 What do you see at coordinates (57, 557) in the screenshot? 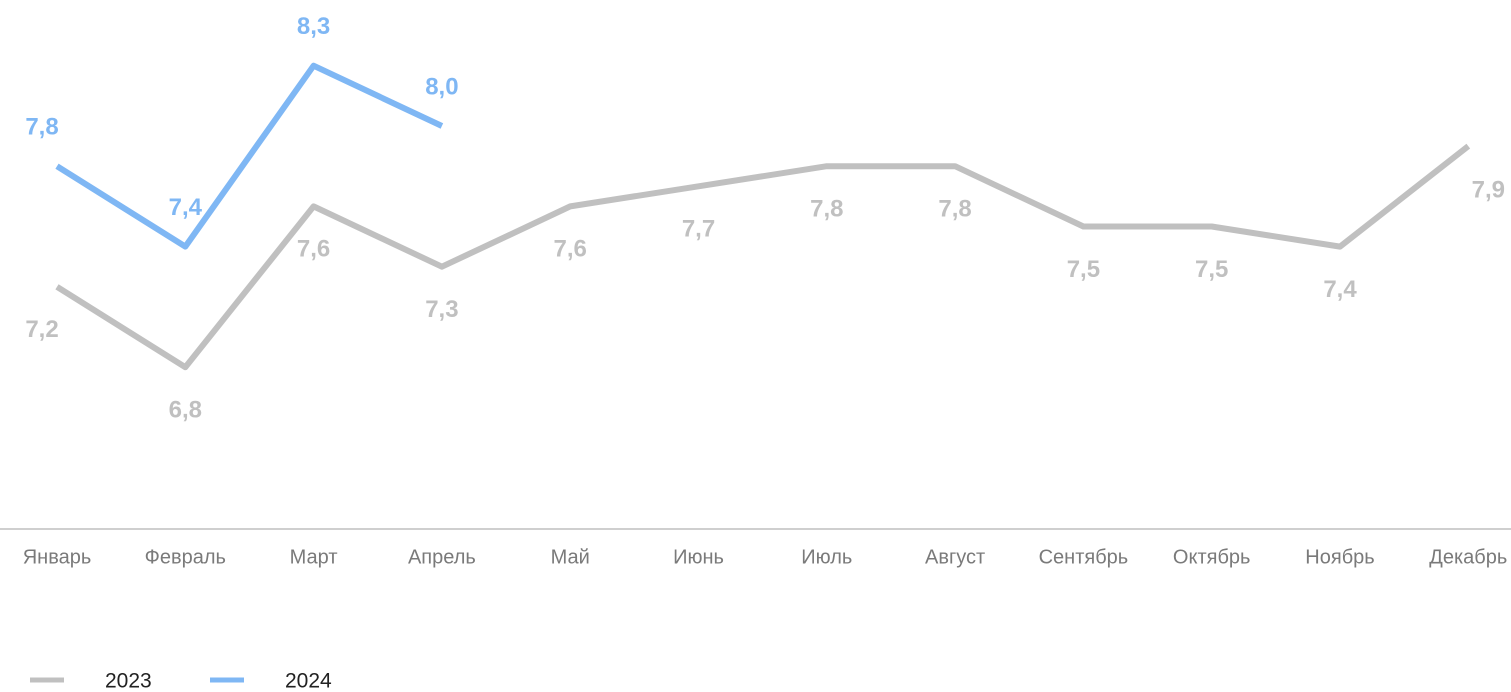
I see `x-tick-label: Январь` at bounding box center [57, 557].